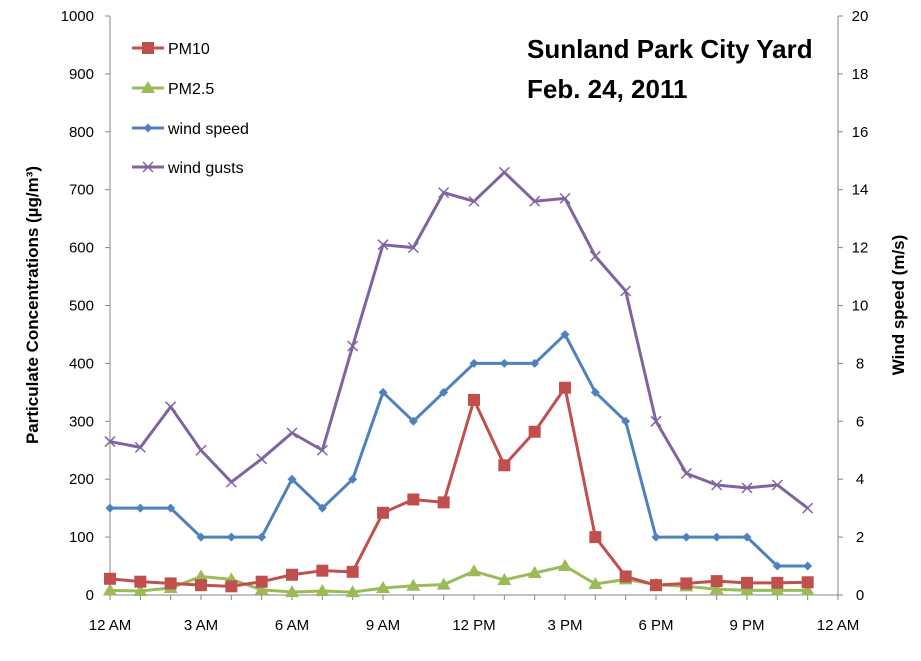  What do you see at coordinates (860, 74) in the screenshot?
I see `y2-tick-label: 18` at bounding box center [860, 74].